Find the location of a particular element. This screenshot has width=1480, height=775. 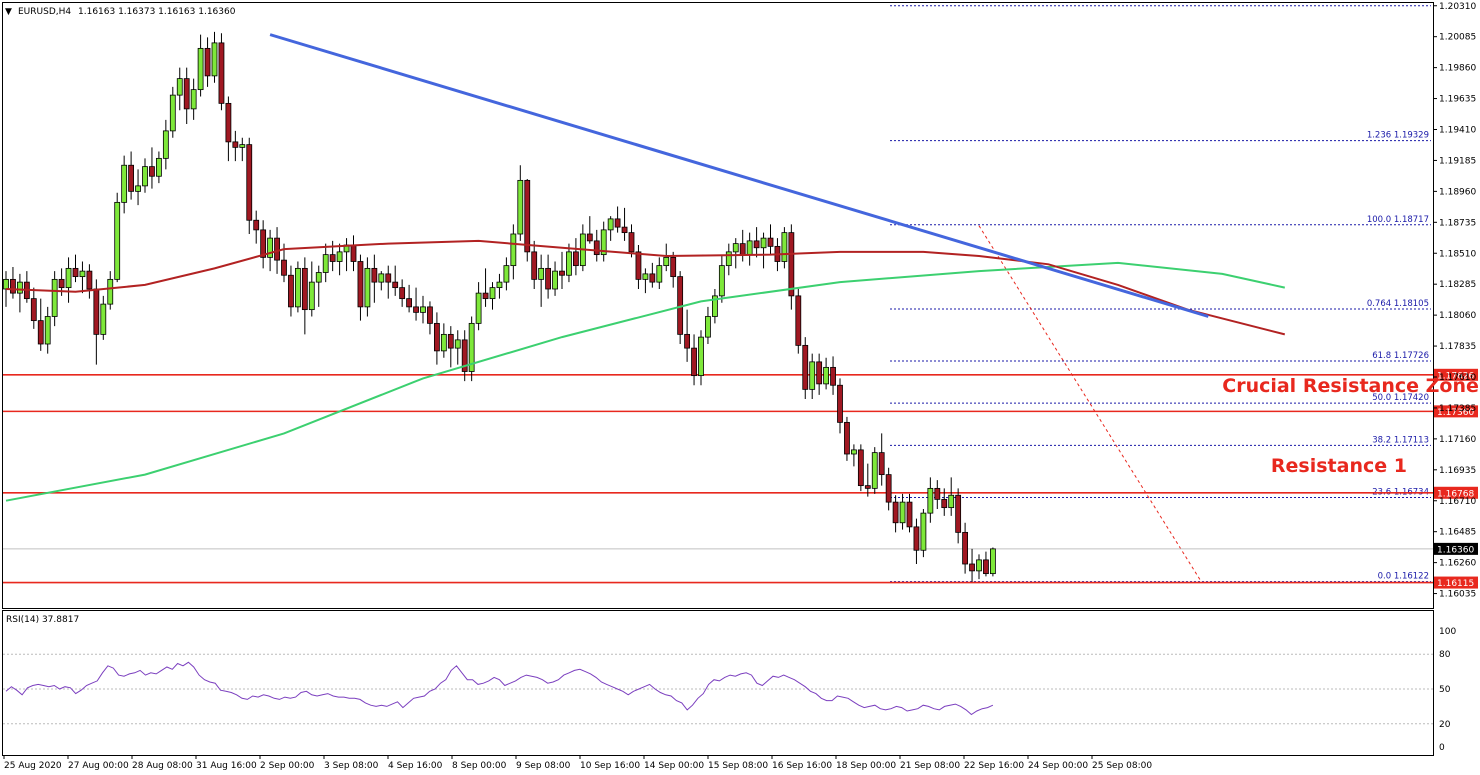

price-tick-label: 1.20085 is located at coordinates (1457, 38).